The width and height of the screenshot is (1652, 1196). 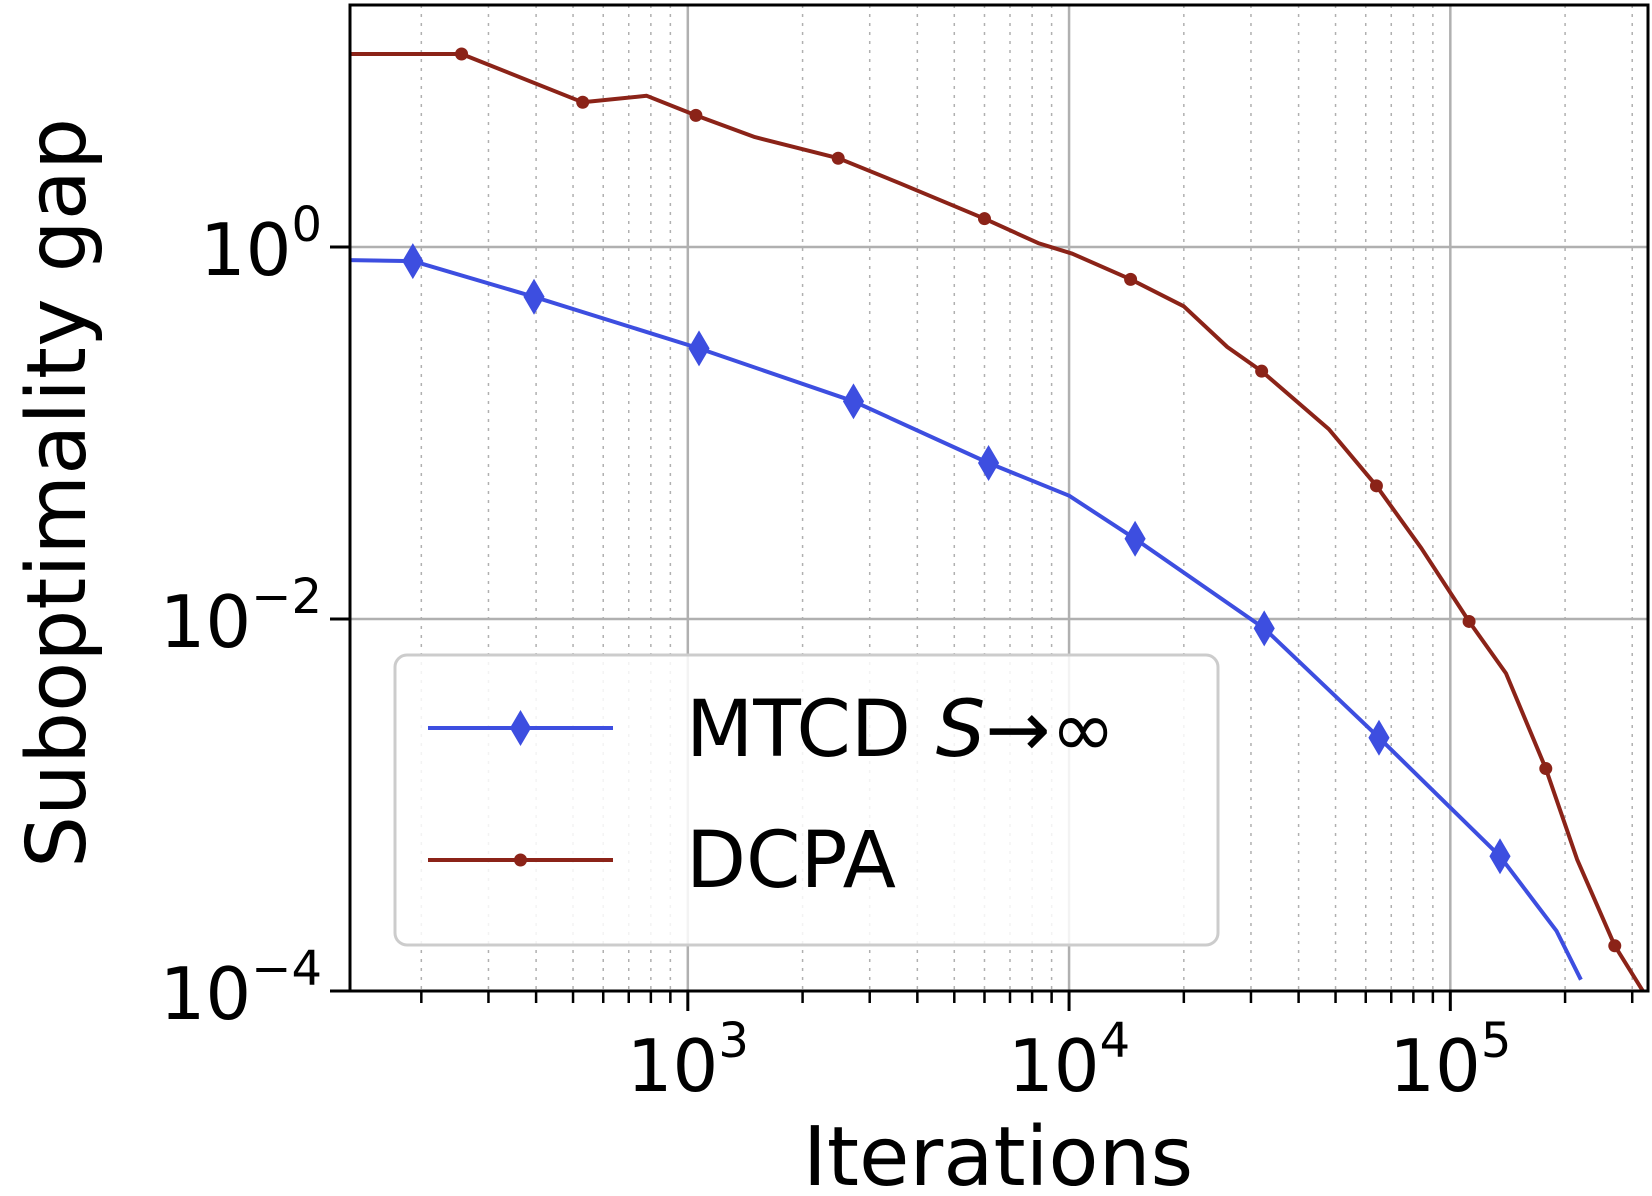 I want to click on y-tick-label: 10⁰, so click(x=261, y=244).